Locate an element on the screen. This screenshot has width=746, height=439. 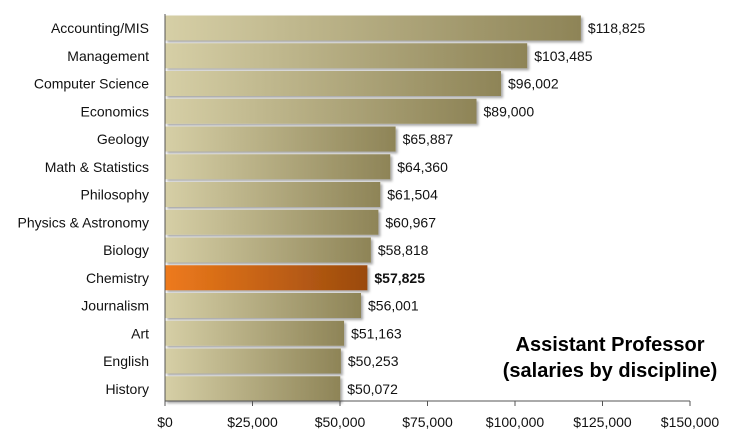
category-label-physics-astronomy: Physics & Astronomy is located at coordinates (84, 222).